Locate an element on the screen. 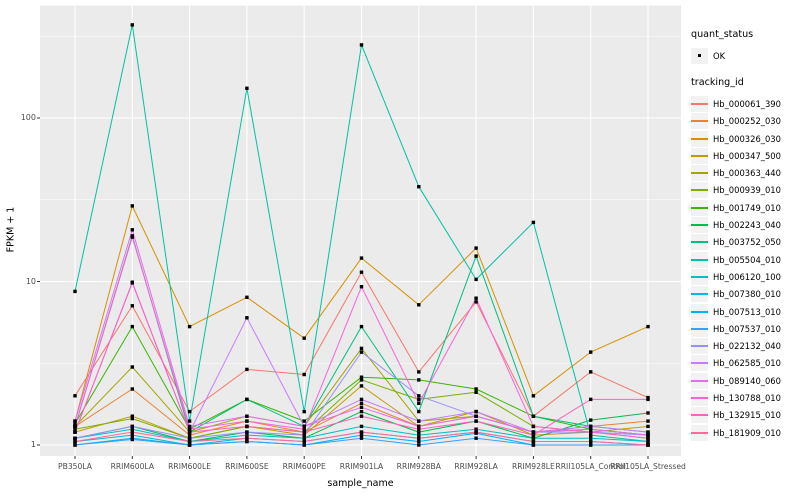  legend-item-Hb_130788_010: Hb_130788_010 is located at coordinates (745, 397).